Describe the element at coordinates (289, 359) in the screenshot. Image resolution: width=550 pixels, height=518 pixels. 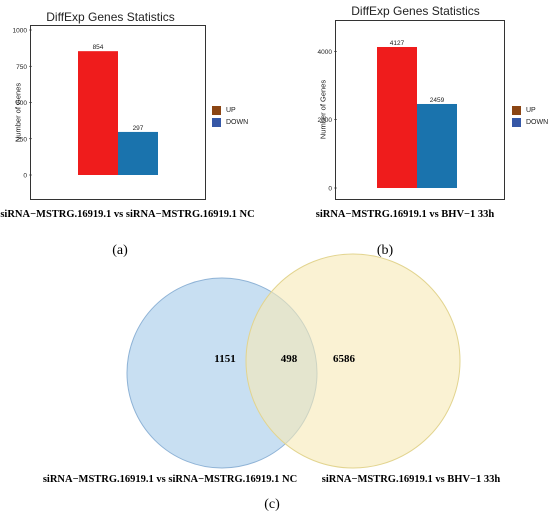
I see `venn-intersection-count: 498` at that location.